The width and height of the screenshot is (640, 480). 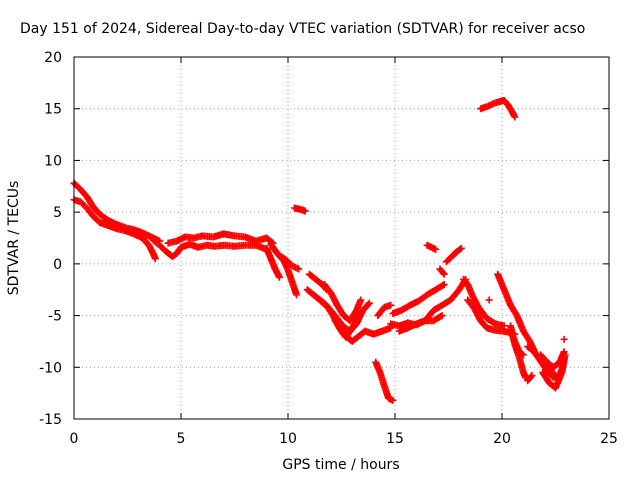 What do you see at coordinates (609, 439) in the screenshot?
I see `x-tick-label: 25` at bounding box center [609, 439].